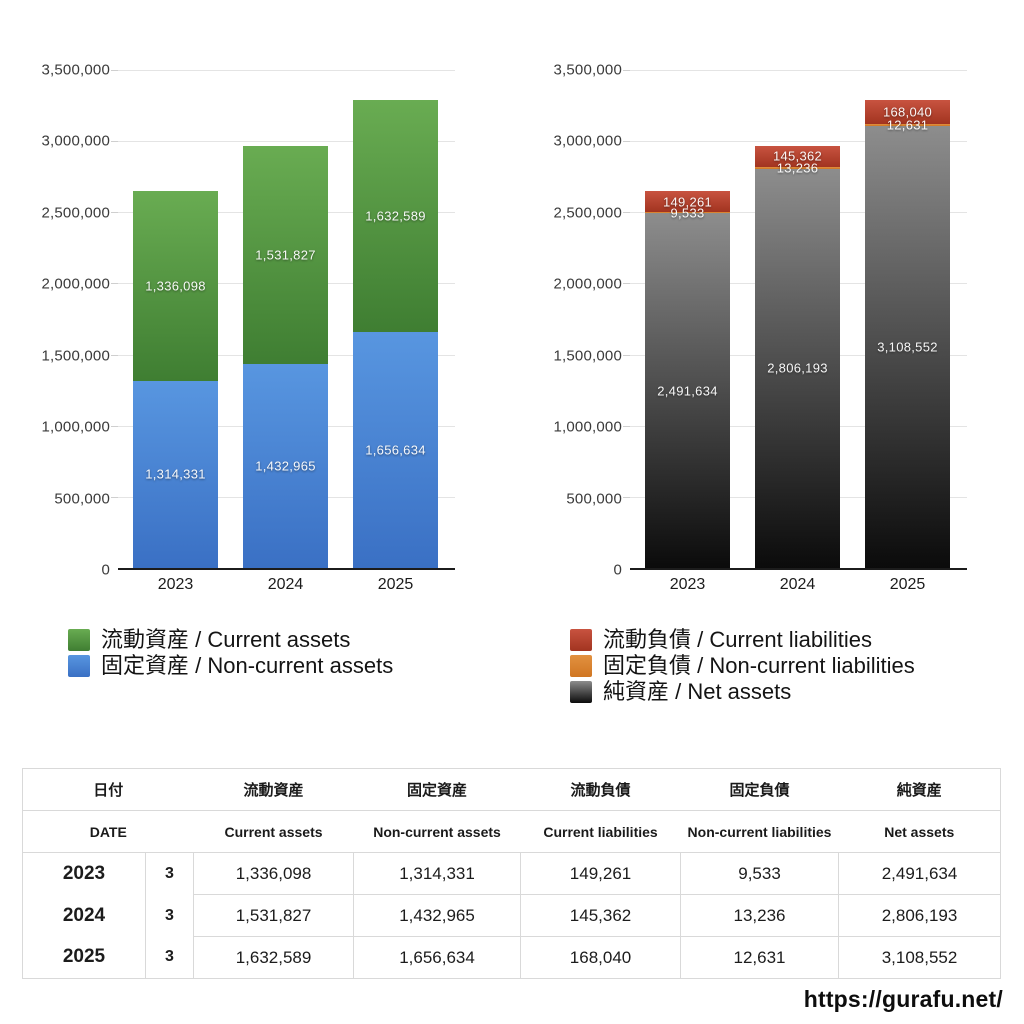 This screenshot has height=1024, width=1024. Describe the element at coordinates (437, 789) in the screenshot. I see `table-header-jp: 固定資産` at that location.